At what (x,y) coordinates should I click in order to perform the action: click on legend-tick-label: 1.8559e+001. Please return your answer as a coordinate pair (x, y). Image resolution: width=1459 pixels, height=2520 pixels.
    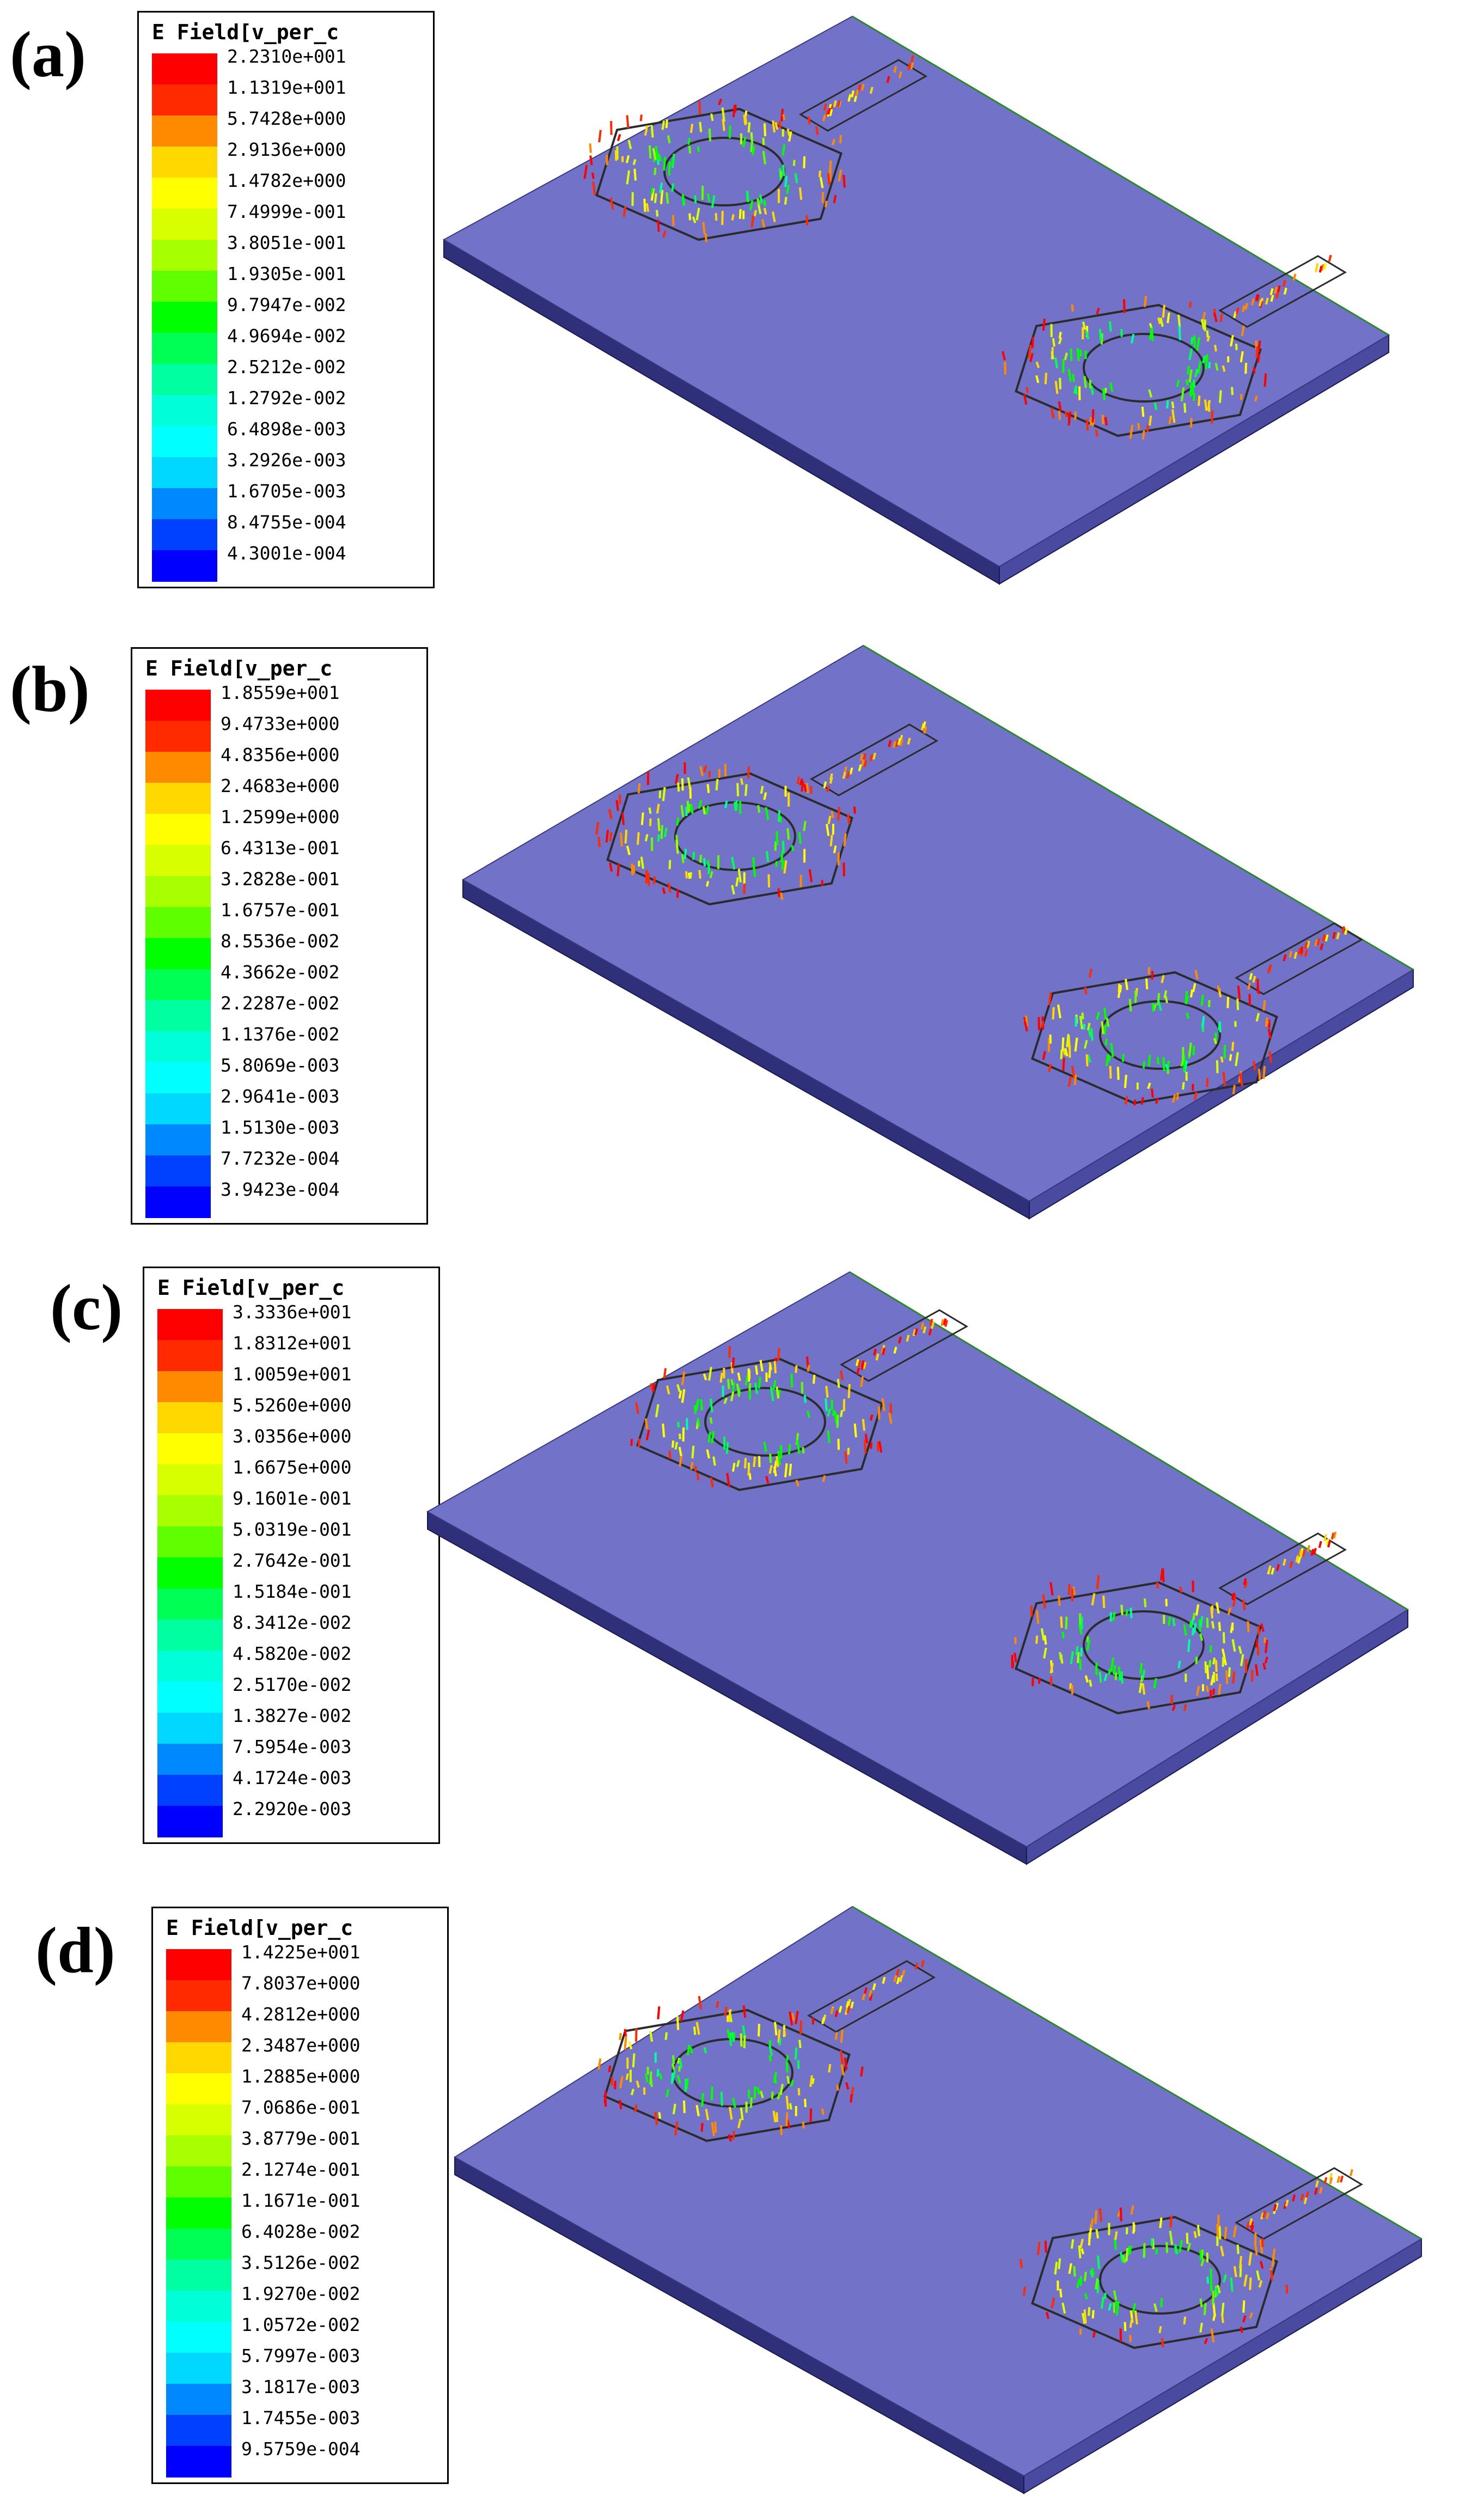
    Looking at the image, I should click on (280, 692).